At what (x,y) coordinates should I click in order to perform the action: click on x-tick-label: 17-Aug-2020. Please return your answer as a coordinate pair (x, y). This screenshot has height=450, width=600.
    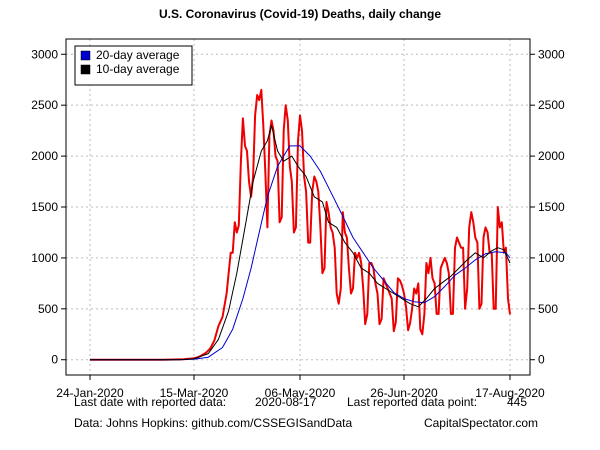
    Looking at the image, I should click on (510, 393).